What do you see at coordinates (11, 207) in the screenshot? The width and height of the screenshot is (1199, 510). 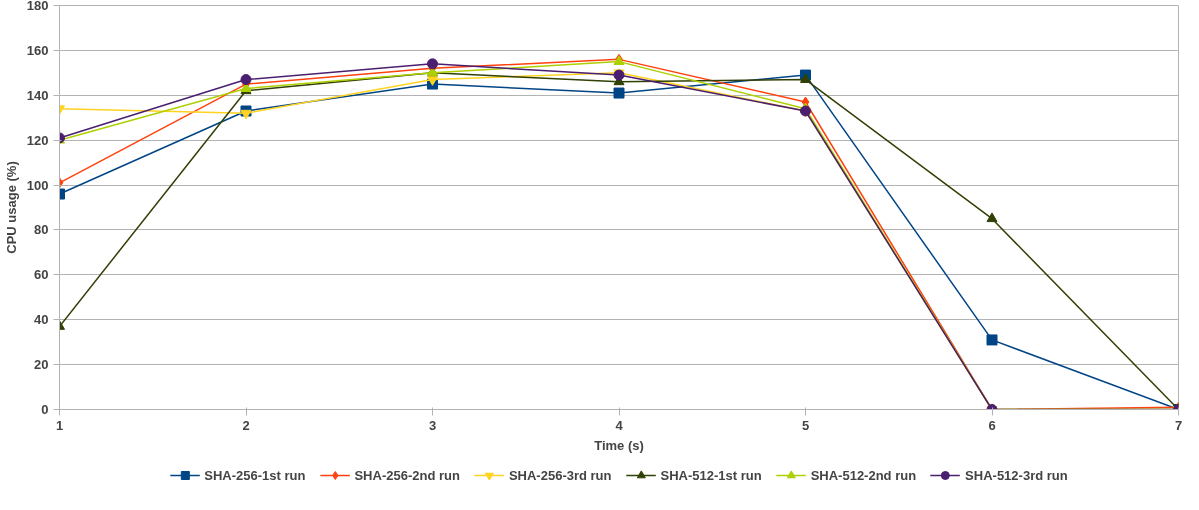 I see `y-axis-title: CPU usage (%)` at bounding box center [11, 207].